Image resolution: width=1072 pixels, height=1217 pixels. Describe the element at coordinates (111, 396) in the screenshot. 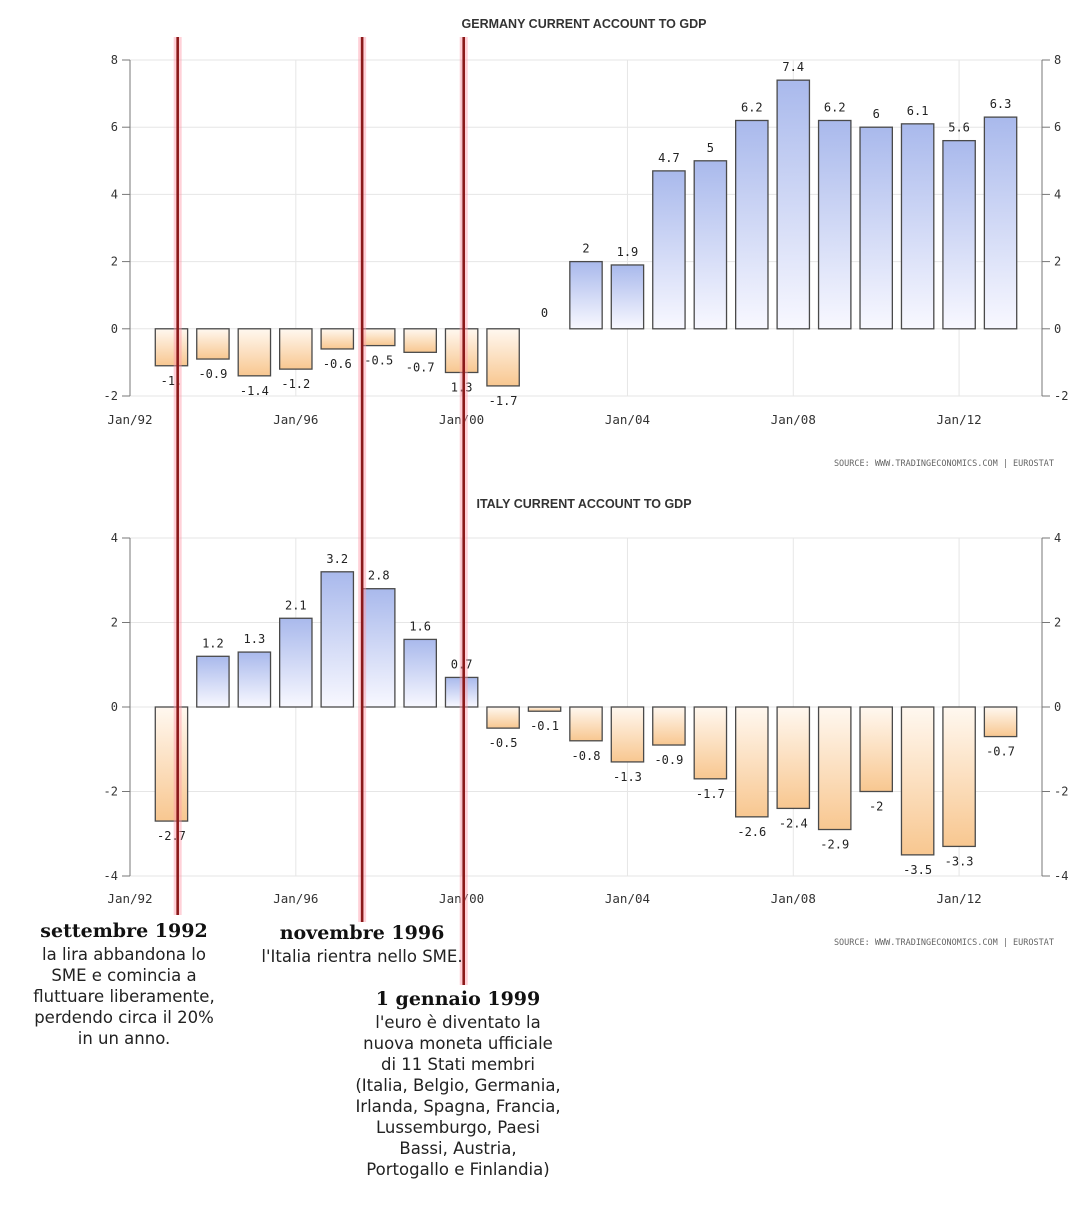

I see `germany-ytick-label-left: -2` at that location.